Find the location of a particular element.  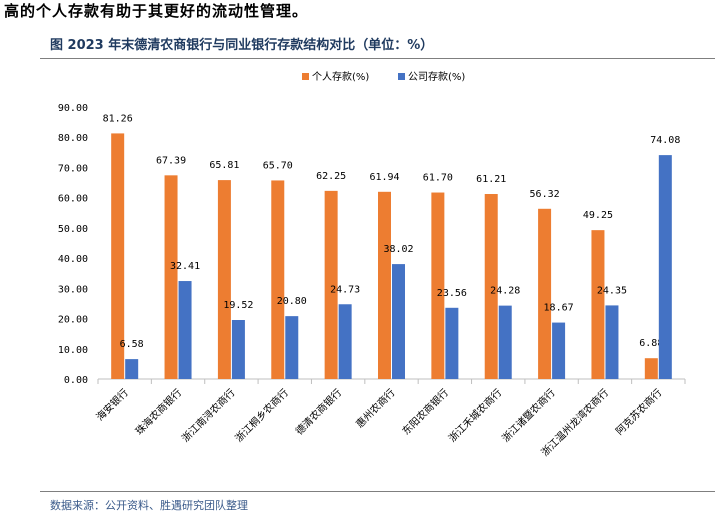

x-category-label: 海安银行 is located at coordinates (111, 404).